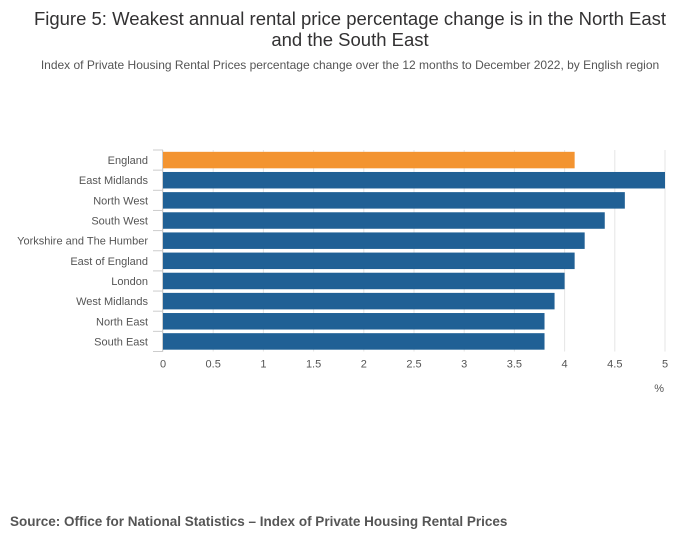  I want to click on category-label: North East, so click(122, 322).